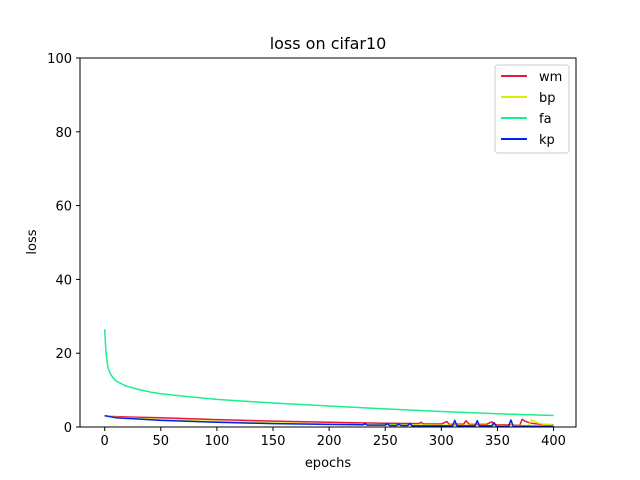 This screenshot has width=640, height=480. Describe the element at coordinates (553, 441) in the screenshot. I see `x-tick-label: 400` at that location.